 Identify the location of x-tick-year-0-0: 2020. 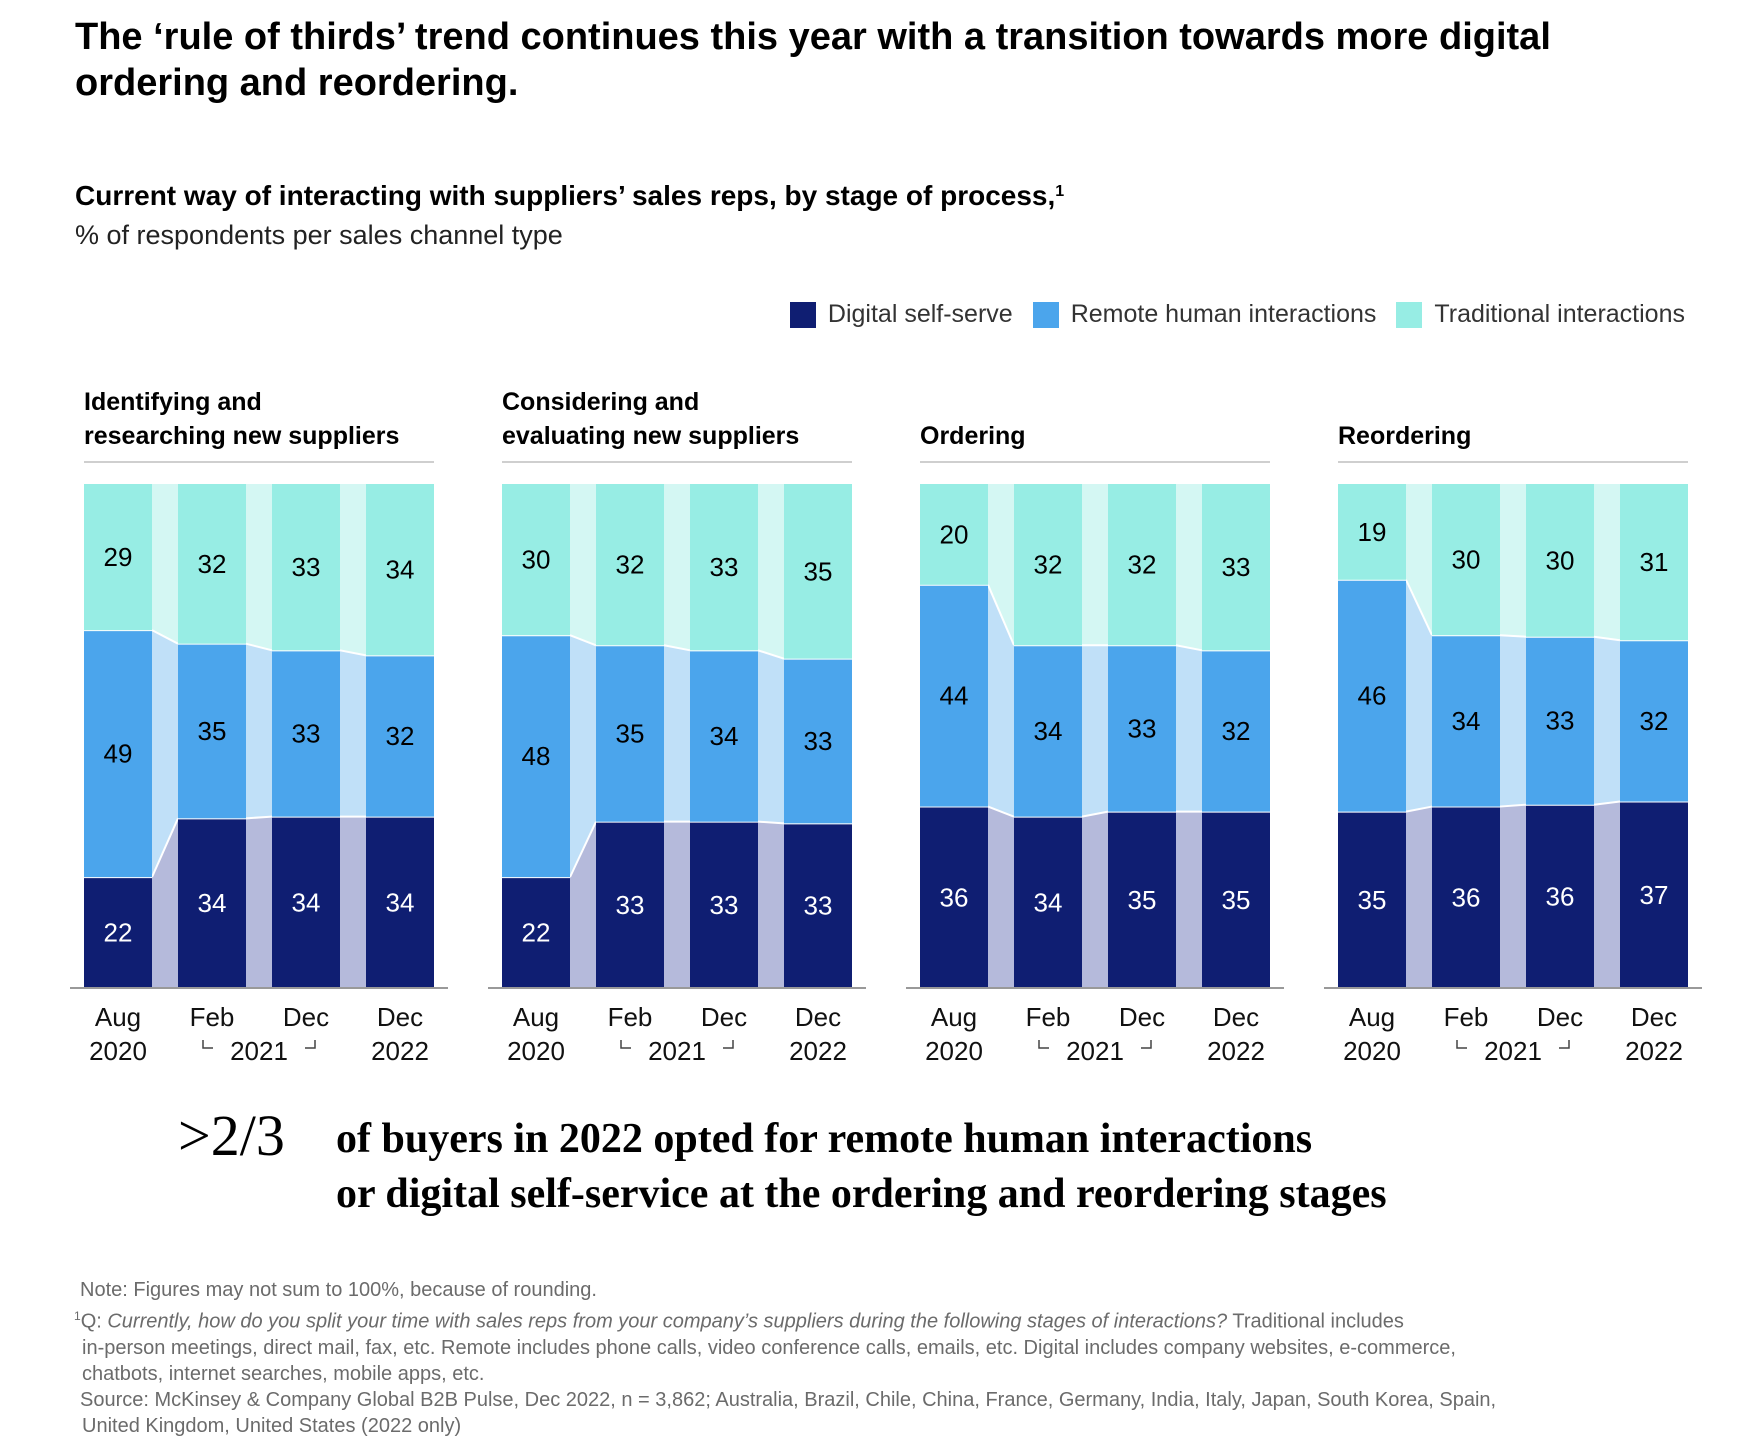
(118, 1051).